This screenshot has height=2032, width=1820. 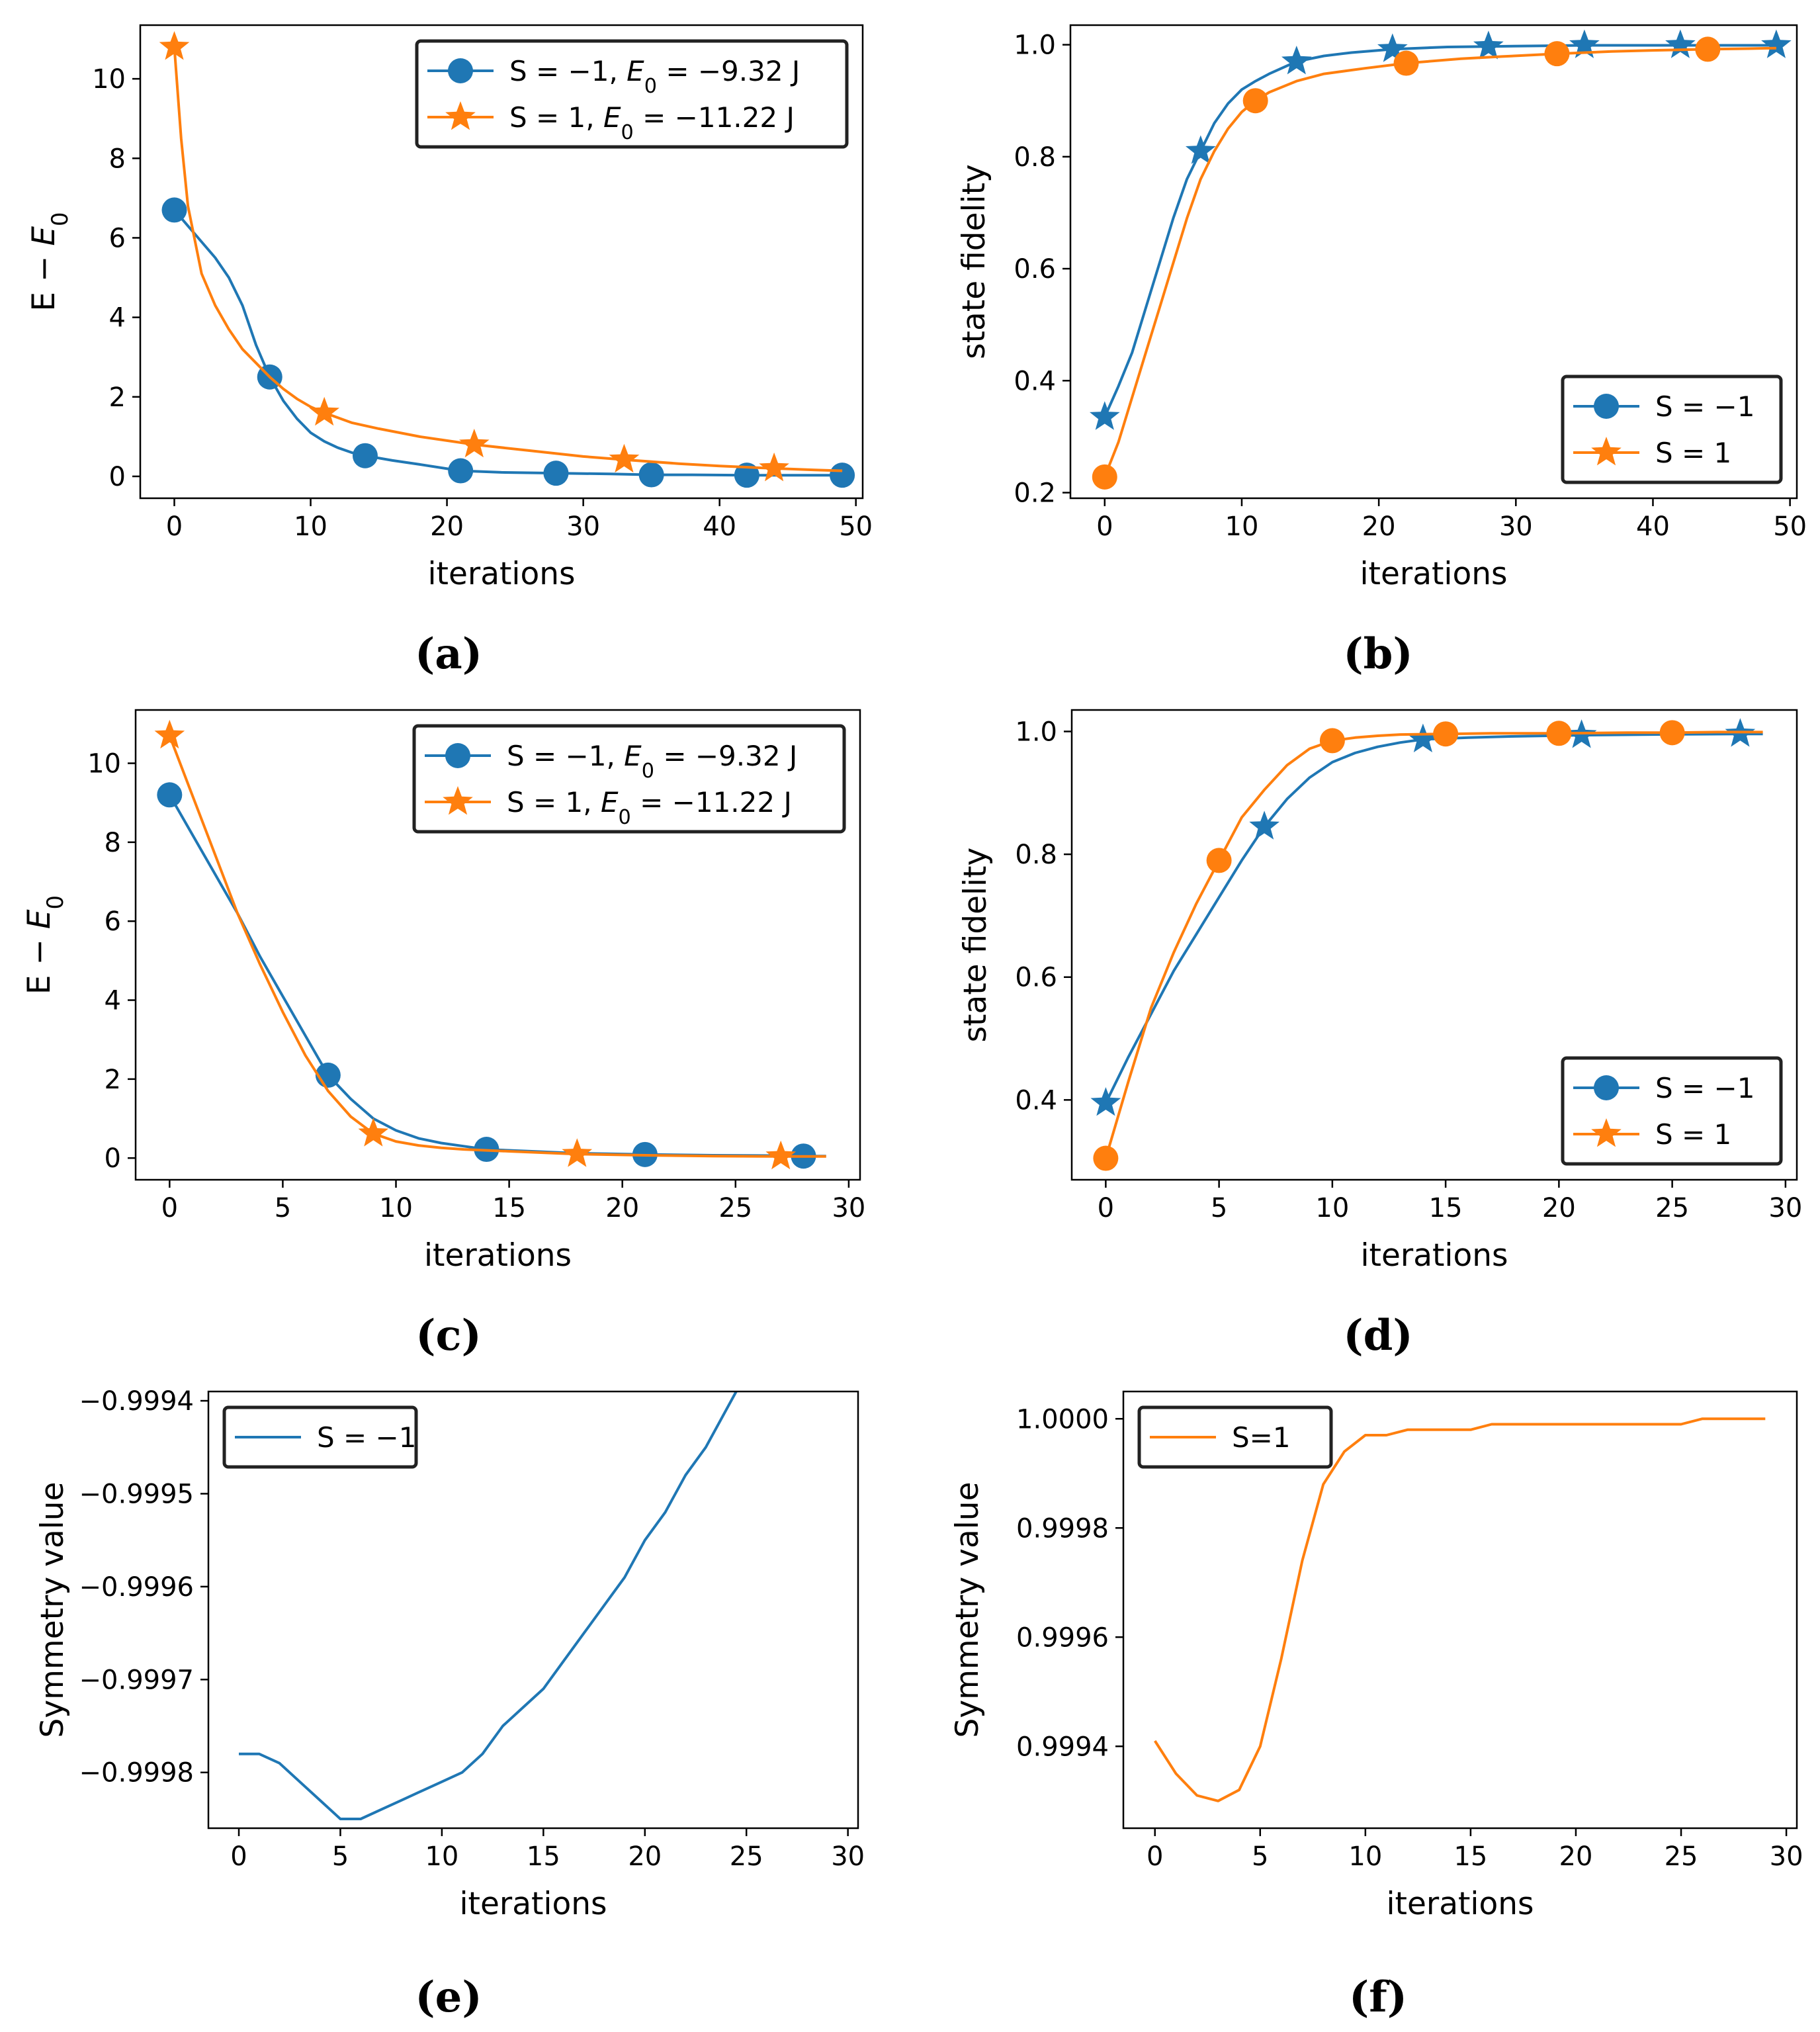 What do you see at coordinates (719, 526) in the screenshot?
I see `x-tick-label: 40` at bounding box center [719, 526].